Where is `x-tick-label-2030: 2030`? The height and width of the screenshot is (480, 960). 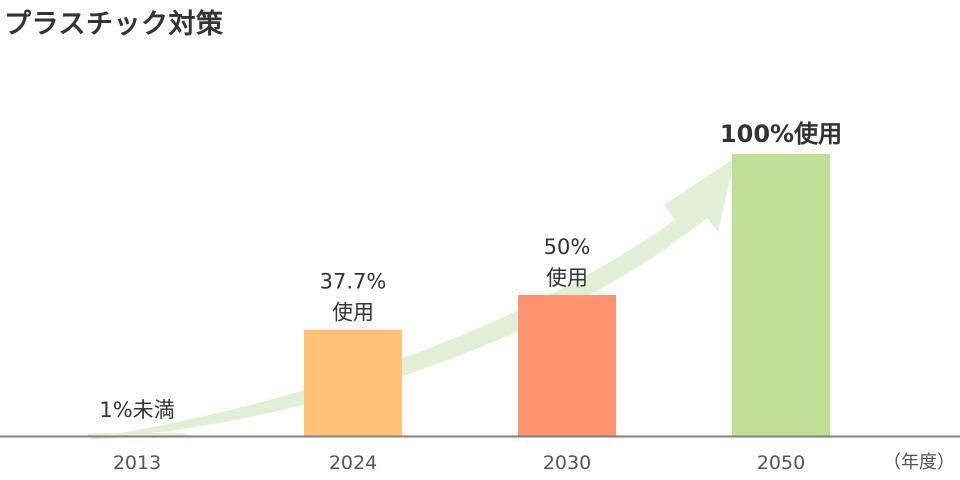
x-tick-label-2030: 2030 is located at coordinates (567, 463).